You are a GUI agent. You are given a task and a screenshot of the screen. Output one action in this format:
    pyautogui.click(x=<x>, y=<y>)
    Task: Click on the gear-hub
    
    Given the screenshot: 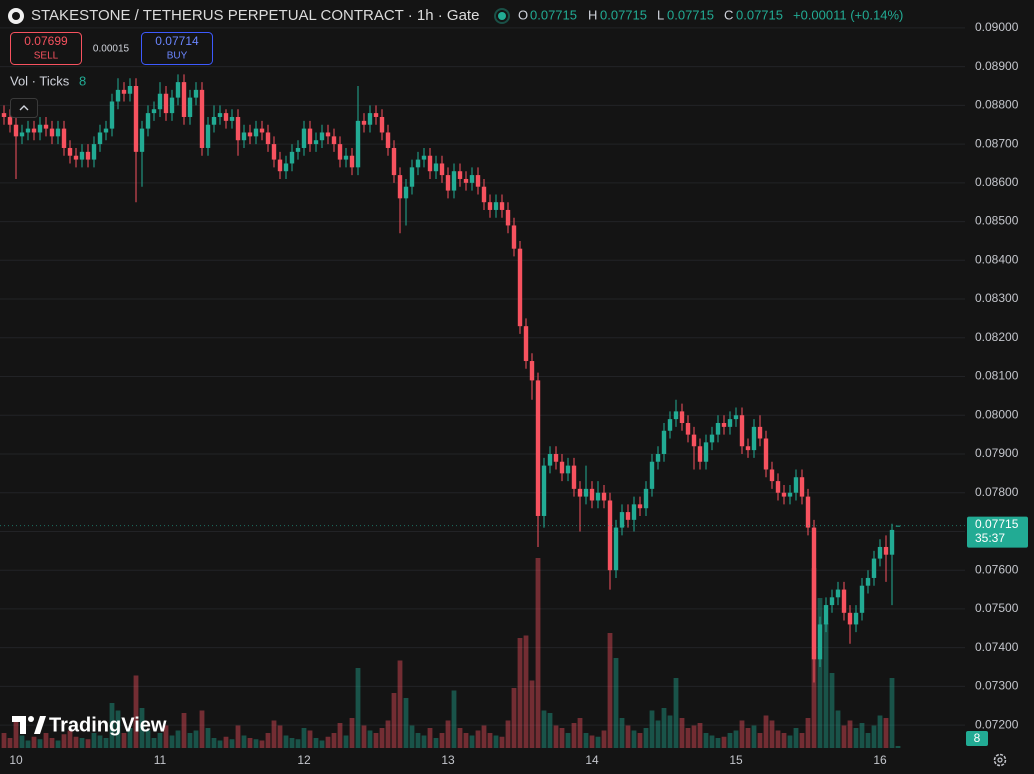 What is the action you would take?
    pyautogui.click(x=1000, y=760)
    